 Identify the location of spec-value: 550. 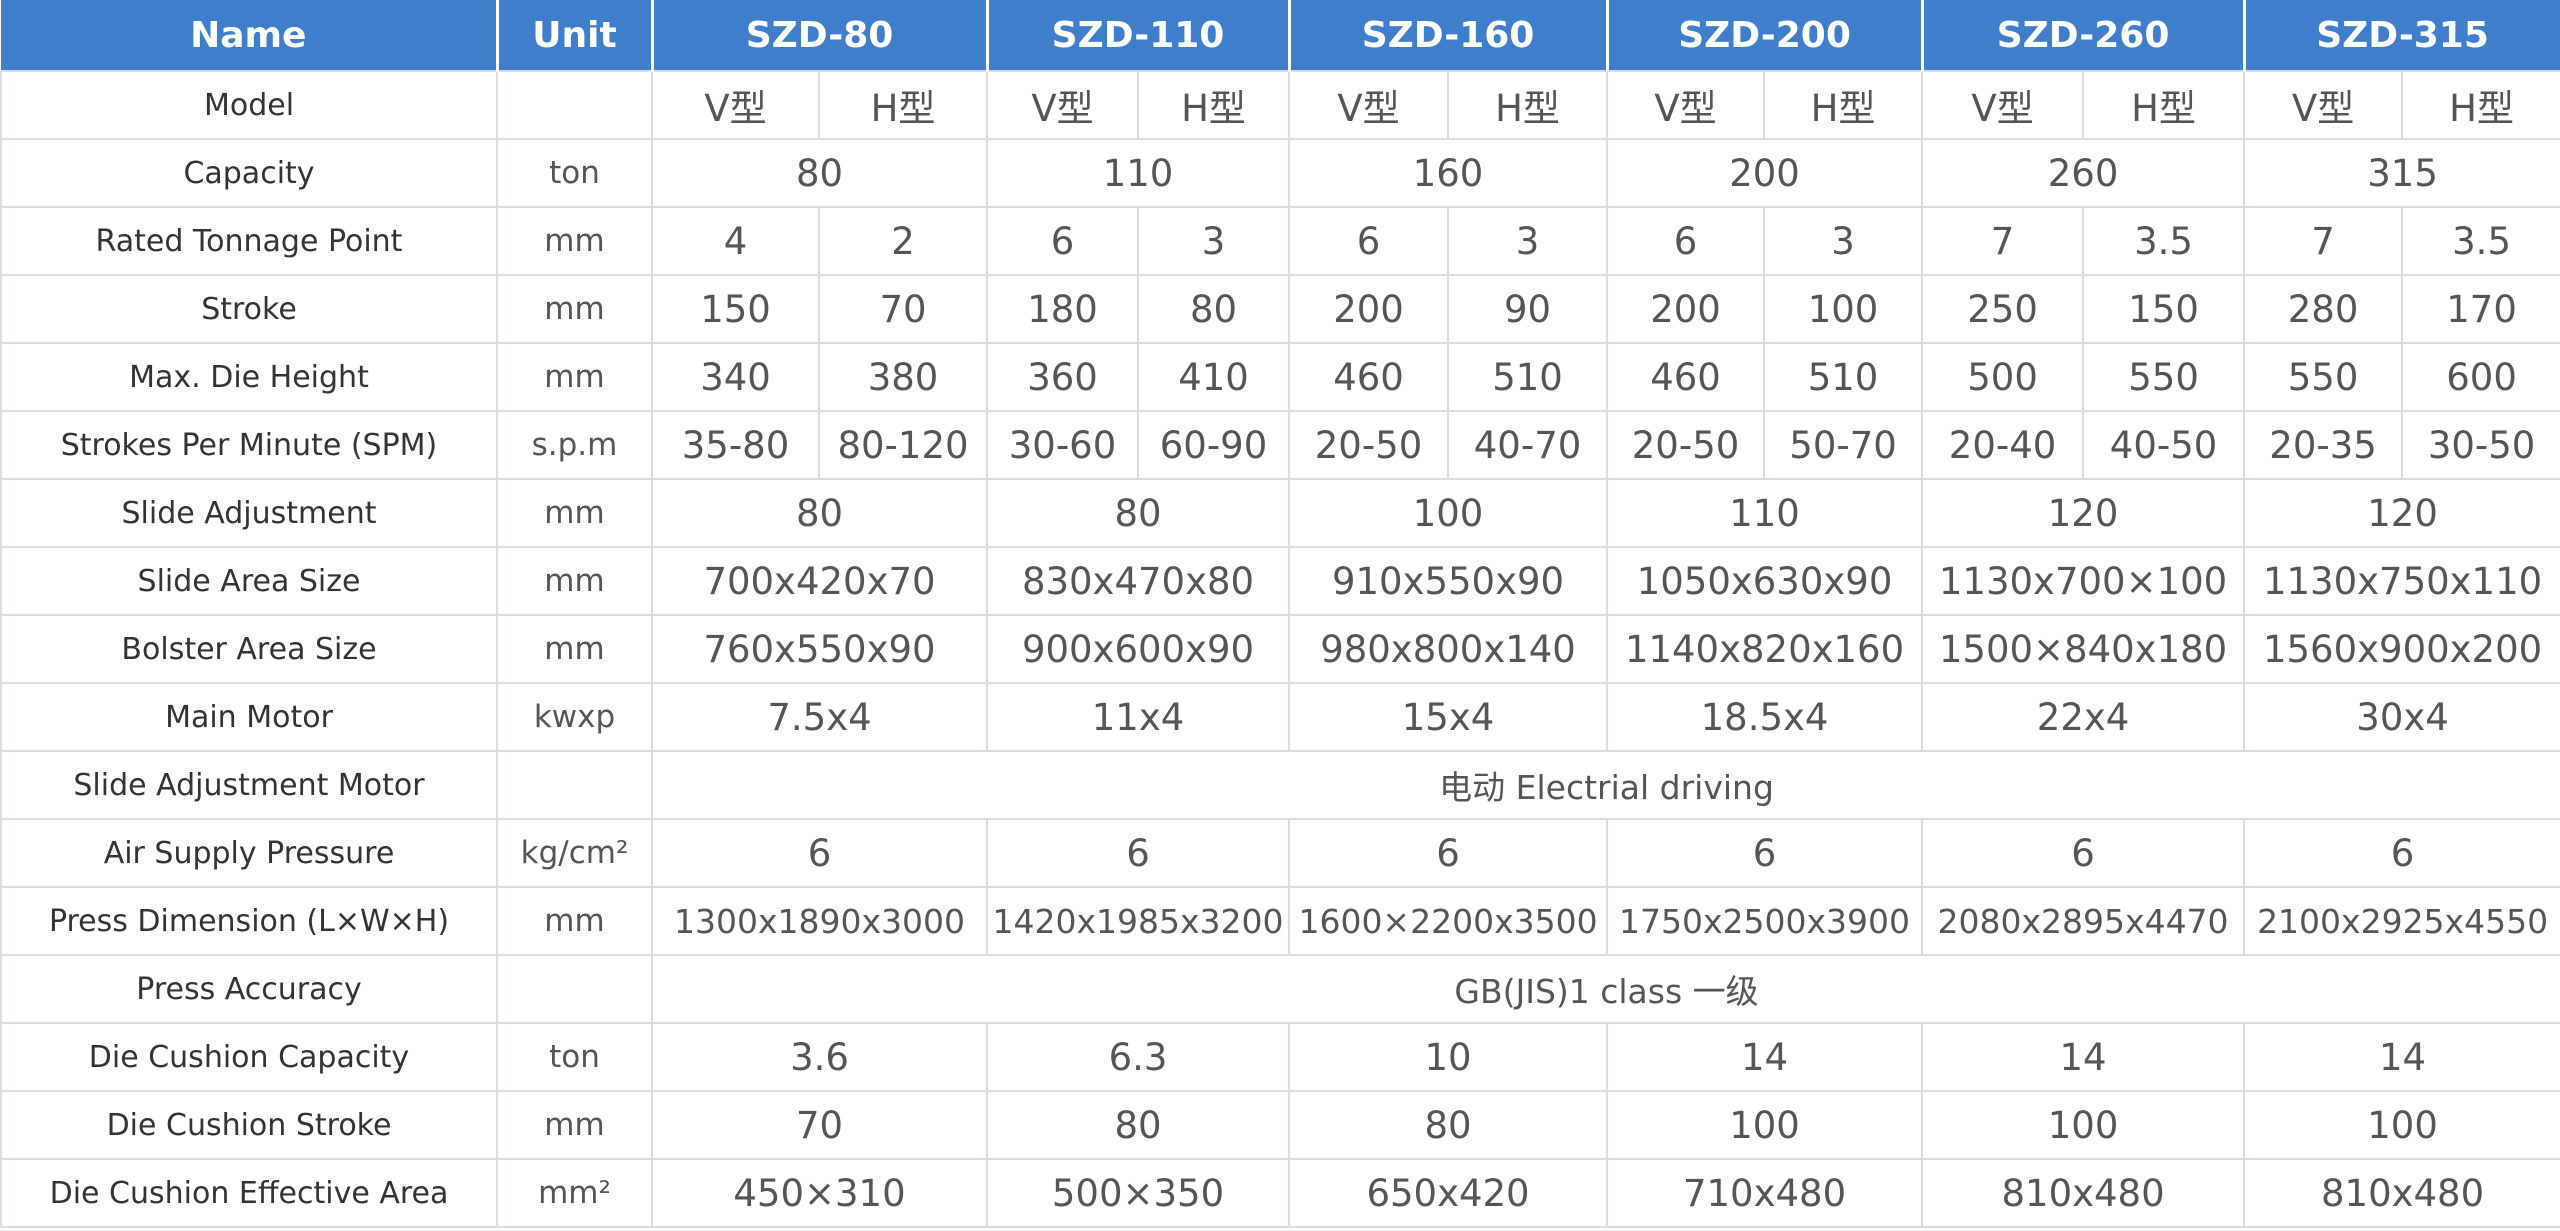
(2323, 377).